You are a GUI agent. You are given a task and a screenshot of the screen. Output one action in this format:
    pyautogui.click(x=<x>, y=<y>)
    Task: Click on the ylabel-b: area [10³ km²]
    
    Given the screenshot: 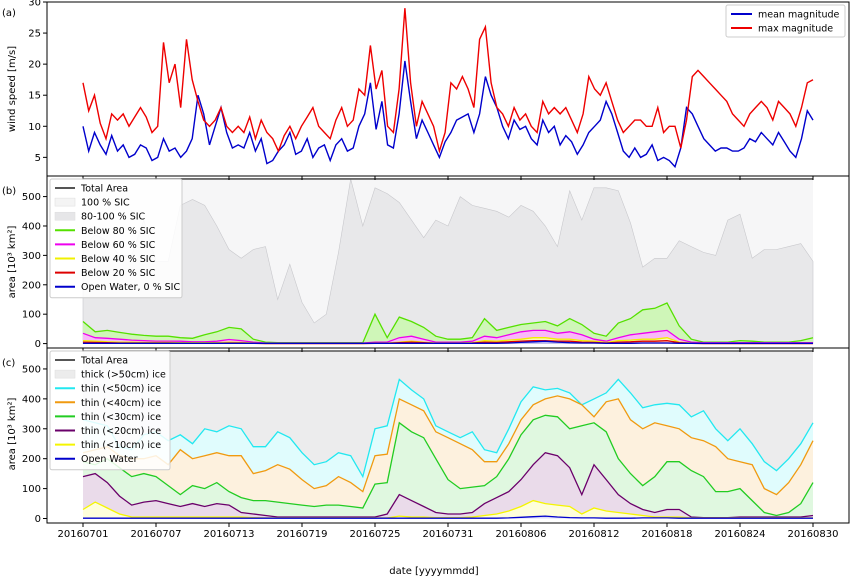 What is the action you would take?
    pyautogui.click(x=12, y=262)
    